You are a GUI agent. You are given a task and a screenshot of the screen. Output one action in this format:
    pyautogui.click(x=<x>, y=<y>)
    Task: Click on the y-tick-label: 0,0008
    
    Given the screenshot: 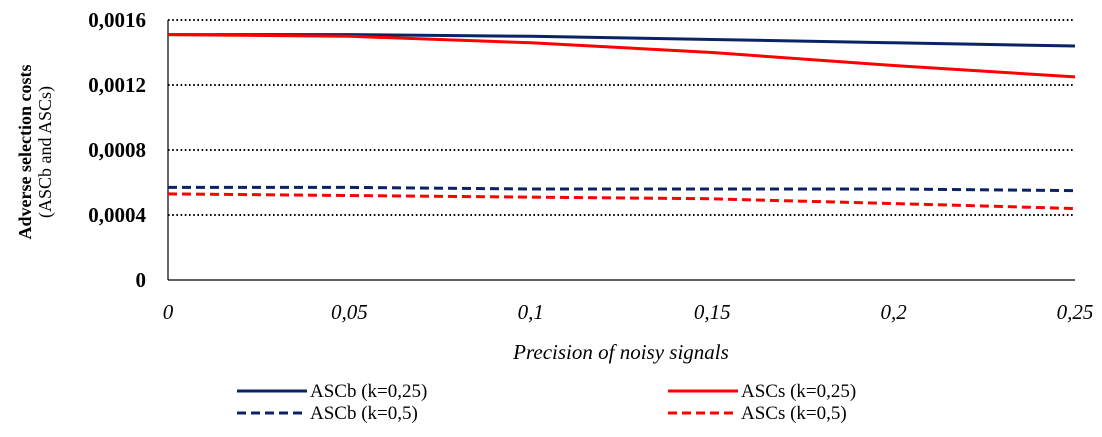 What is the action you would take?
    pyautogui.click(x=117, y=150)
    